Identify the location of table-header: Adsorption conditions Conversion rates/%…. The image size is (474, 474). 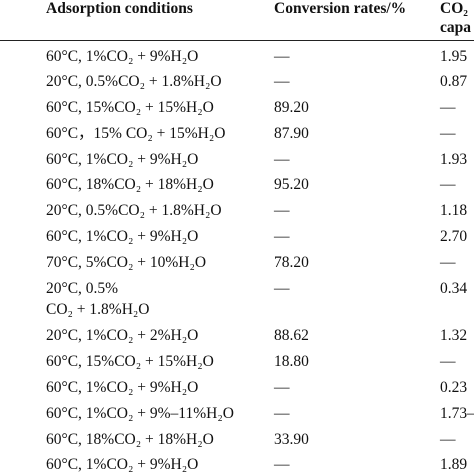
(237, 21).